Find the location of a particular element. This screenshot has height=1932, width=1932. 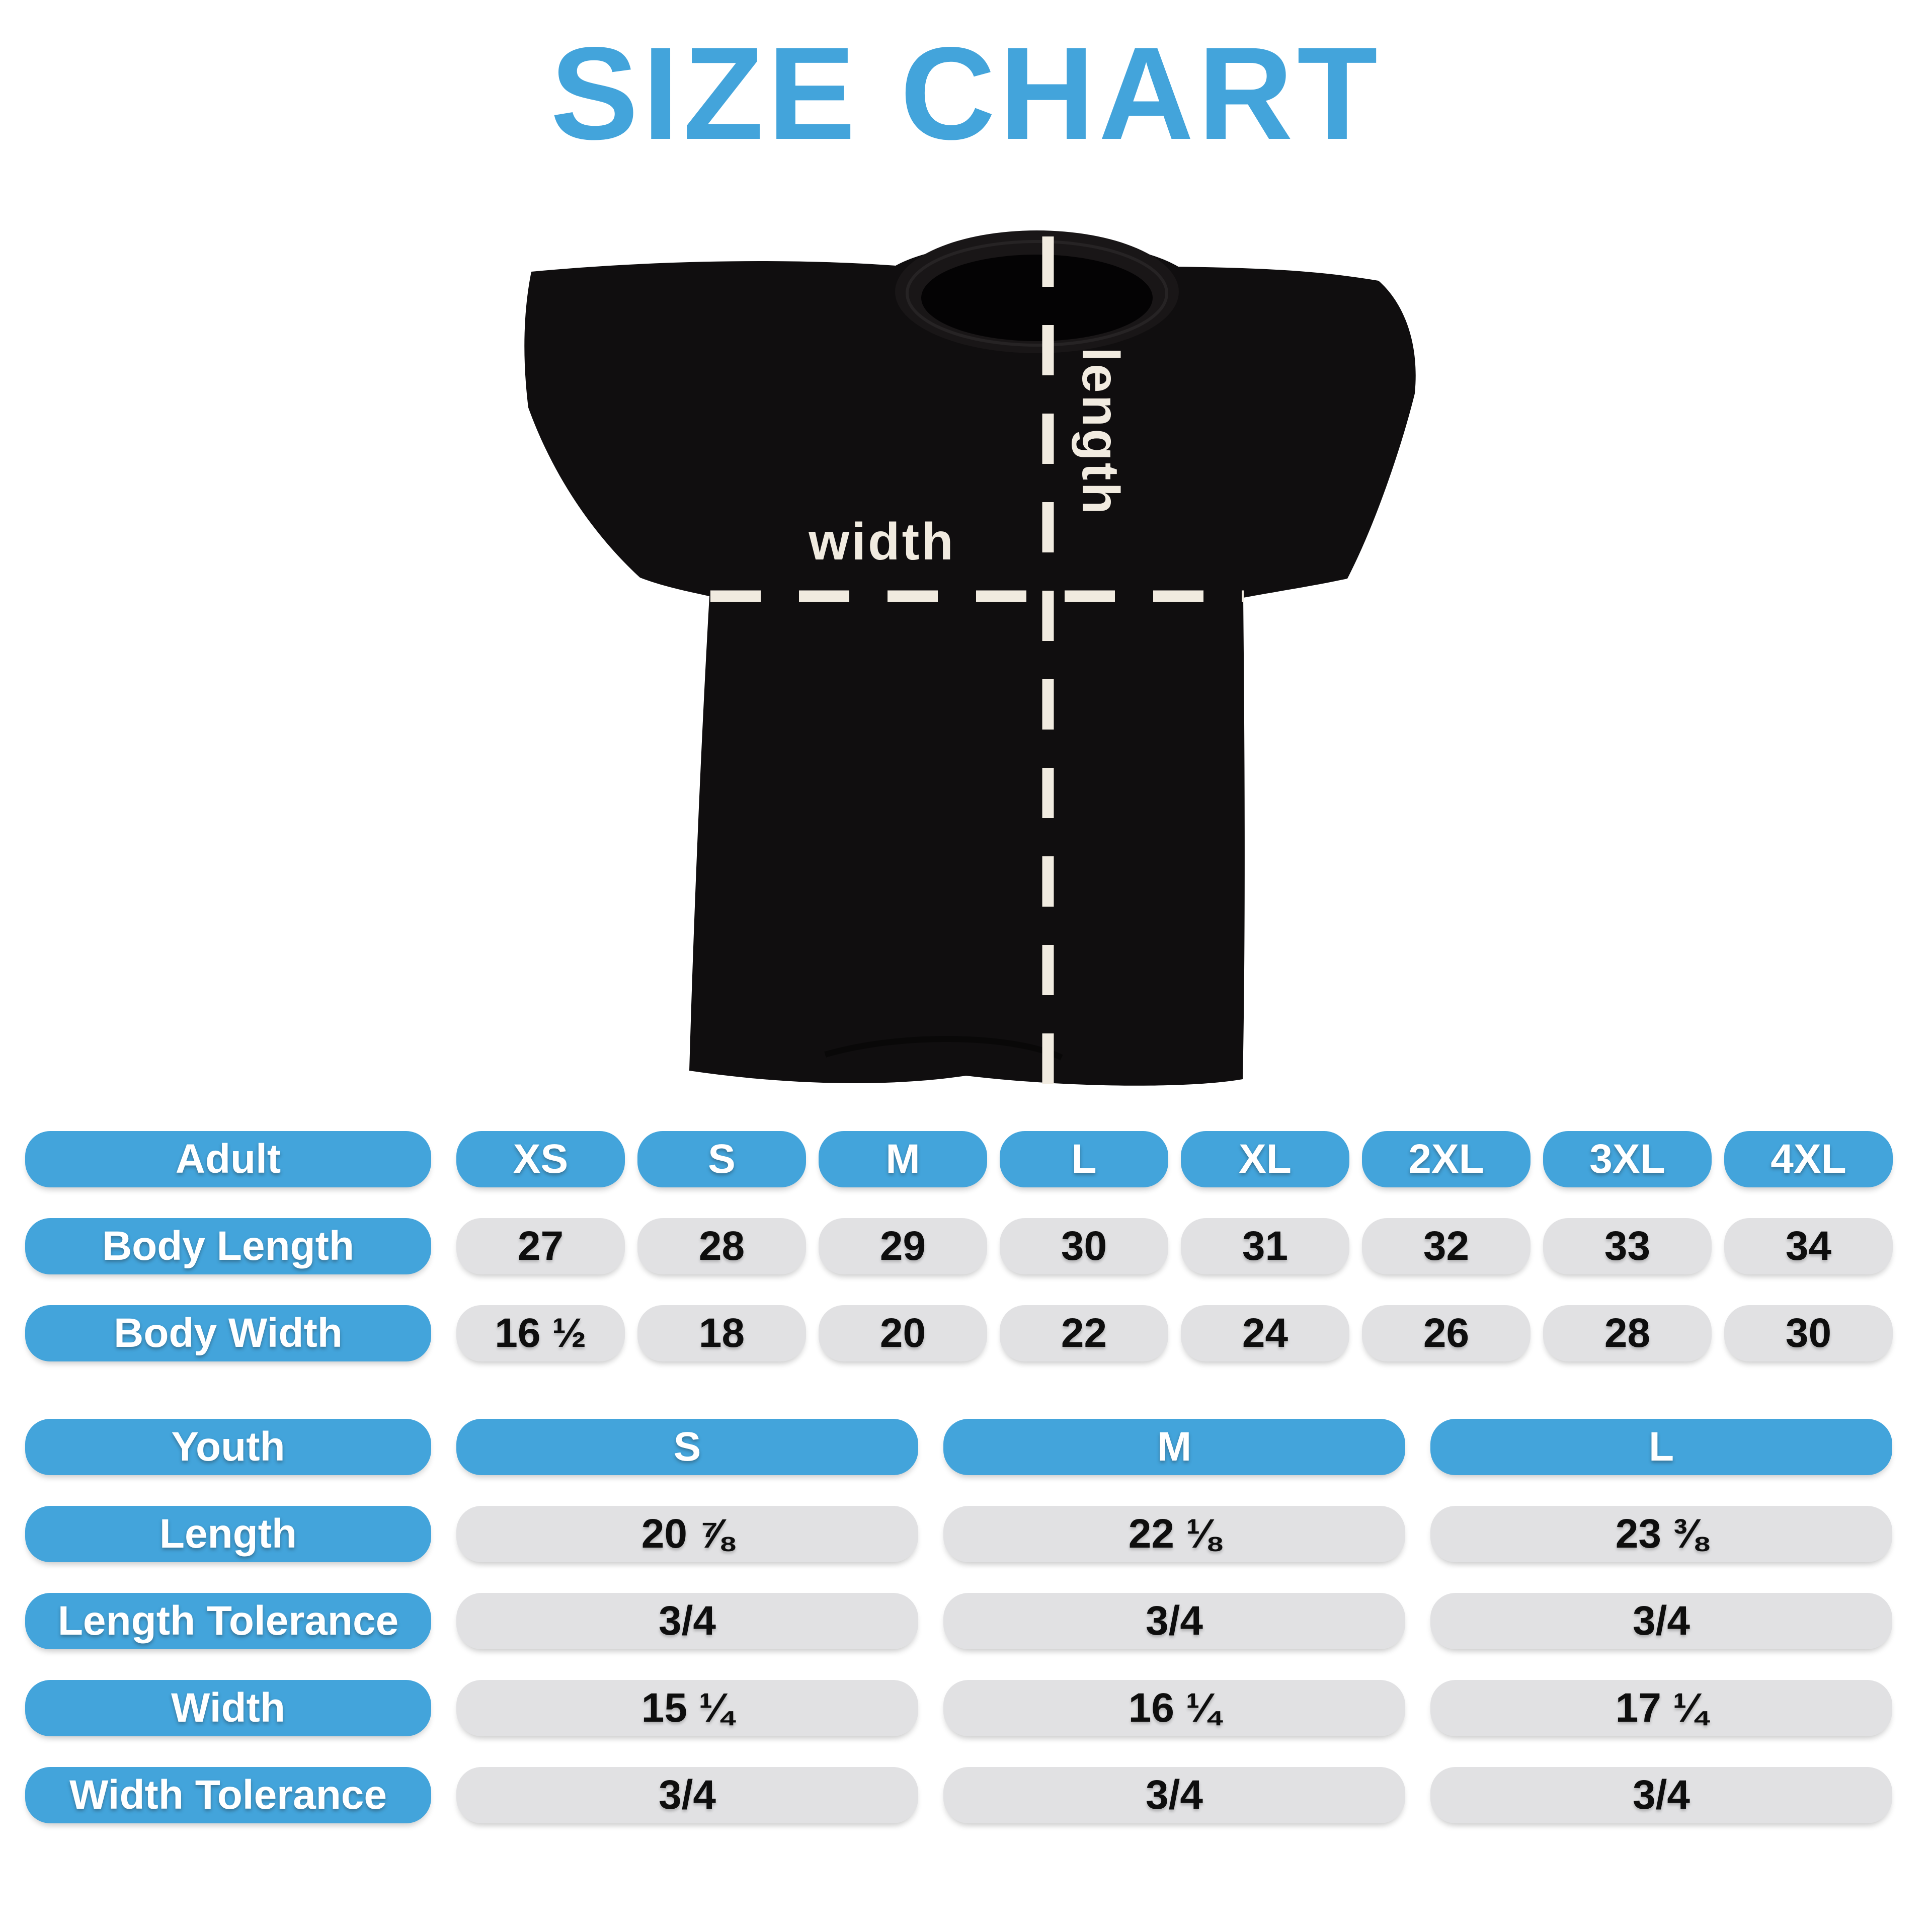

adult-size-header-xs: XS is located at coordinates (540, 1159).